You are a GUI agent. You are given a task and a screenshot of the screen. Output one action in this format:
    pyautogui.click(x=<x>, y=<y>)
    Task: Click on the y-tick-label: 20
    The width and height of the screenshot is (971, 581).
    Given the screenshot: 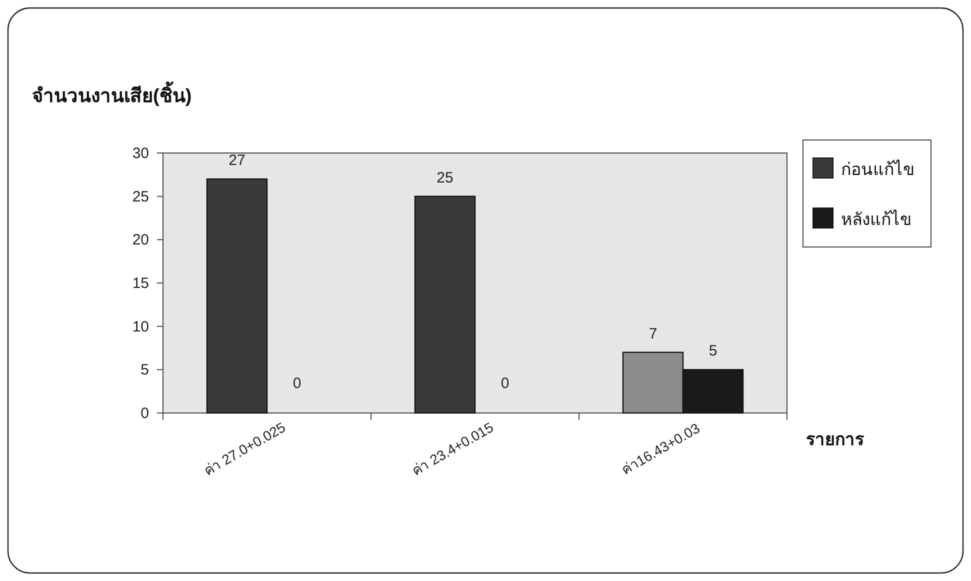 What is the action you would take?
    pyautogui.click(x=140, y=240)
    